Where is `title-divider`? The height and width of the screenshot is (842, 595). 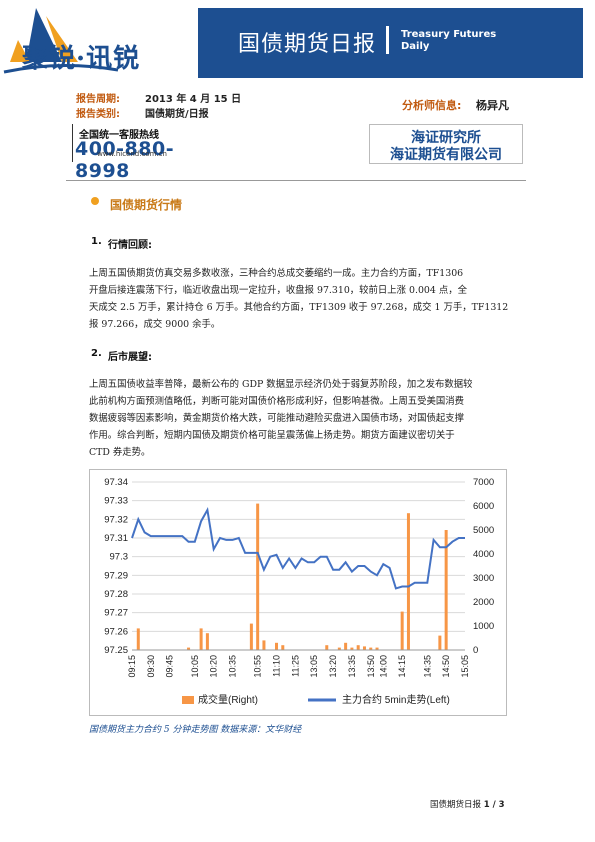
title-divider is located at coordinates (387, 40).